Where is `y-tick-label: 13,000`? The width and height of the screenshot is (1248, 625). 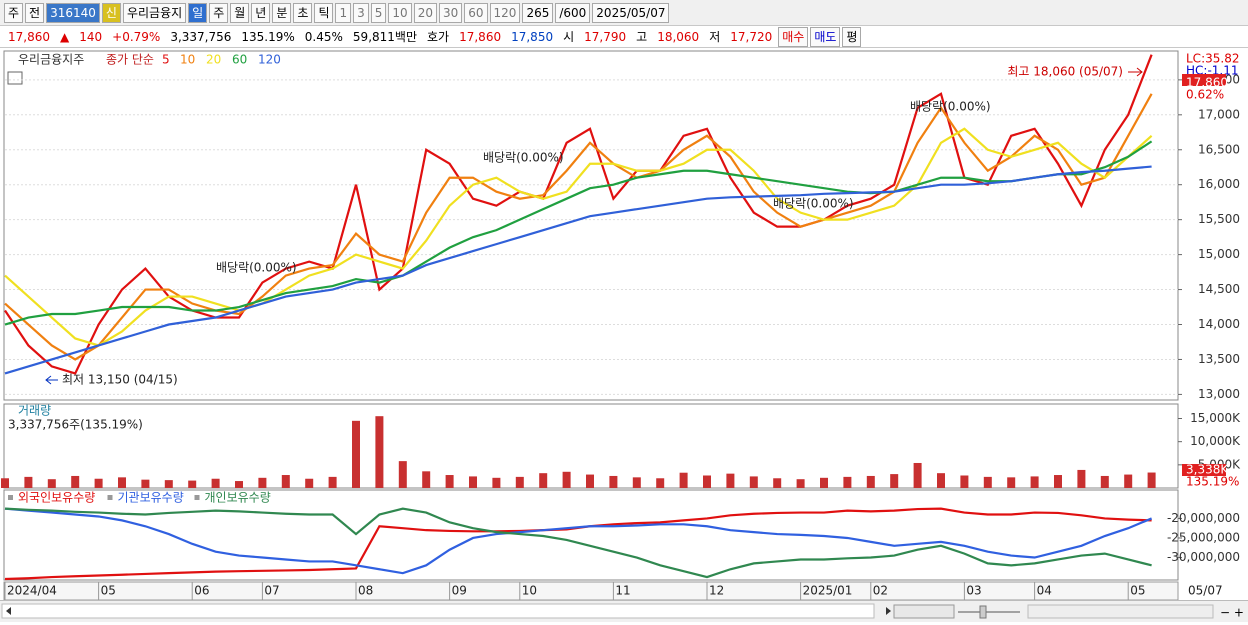
y-tick-label: 13,000 is located at coordinates (1219, 394).